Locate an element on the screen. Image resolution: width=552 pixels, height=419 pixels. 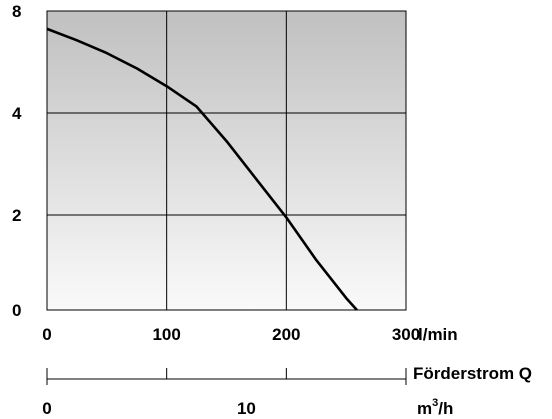
y-tick-label: 4 is located at coordinates (17, 113).